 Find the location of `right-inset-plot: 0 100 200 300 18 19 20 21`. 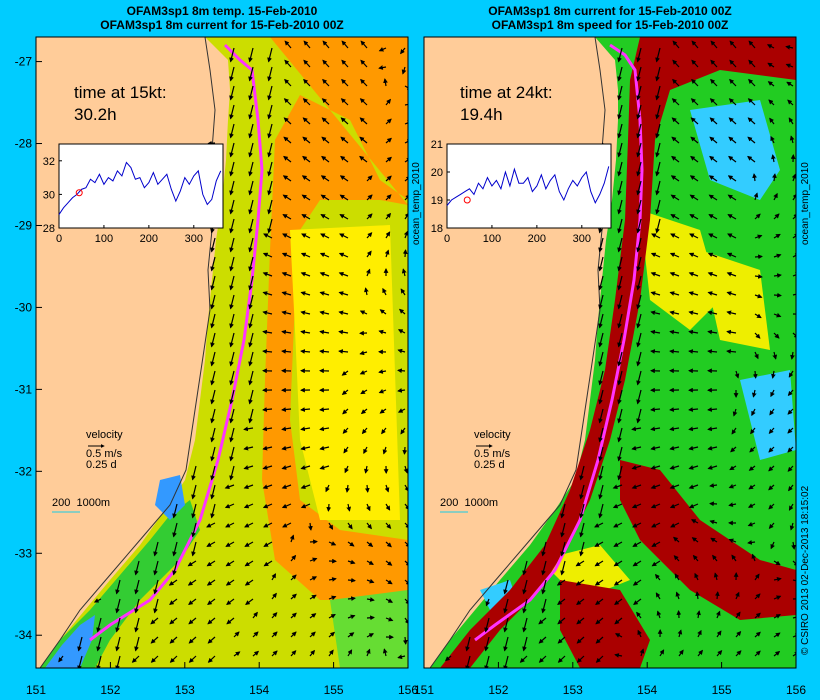

right-inset-plot: 0 100 200 300 18 19 20 21 is located at coordinates (521, 192).